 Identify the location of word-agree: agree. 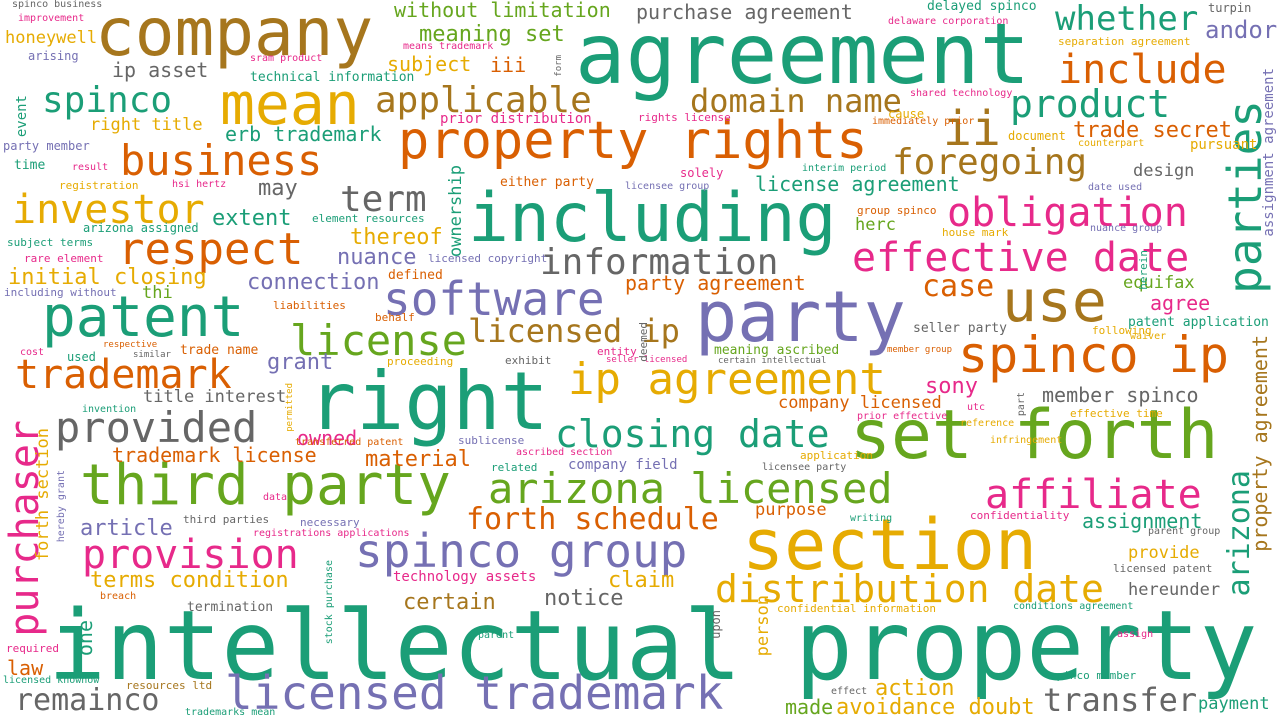
(1180, 303).